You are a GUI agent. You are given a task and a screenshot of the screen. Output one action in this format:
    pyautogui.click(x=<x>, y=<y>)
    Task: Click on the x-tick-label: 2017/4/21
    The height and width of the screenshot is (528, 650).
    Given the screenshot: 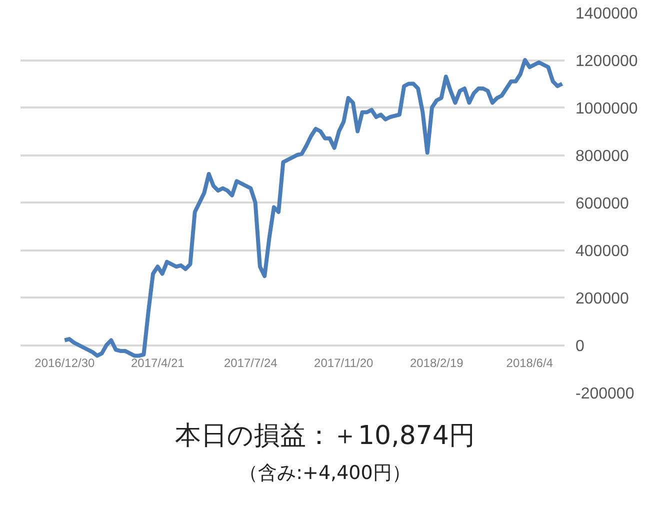 What is the action you would take?
    pyautogui.click(x=157, y=363)
    